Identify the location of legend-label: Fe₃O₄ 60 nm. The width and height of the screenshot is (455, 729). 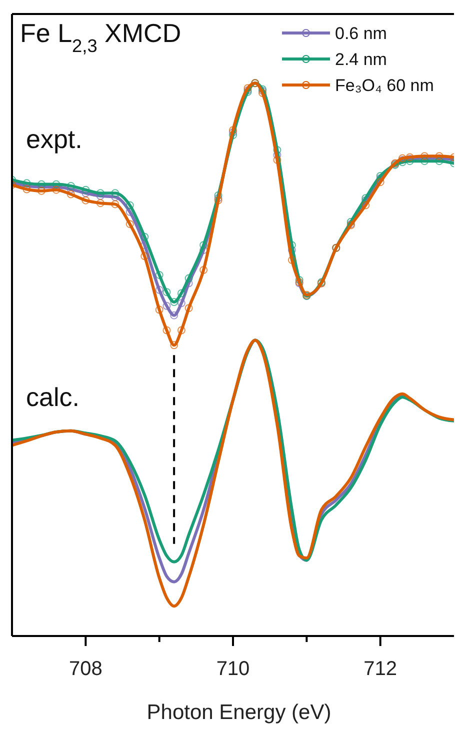
(384, 85).